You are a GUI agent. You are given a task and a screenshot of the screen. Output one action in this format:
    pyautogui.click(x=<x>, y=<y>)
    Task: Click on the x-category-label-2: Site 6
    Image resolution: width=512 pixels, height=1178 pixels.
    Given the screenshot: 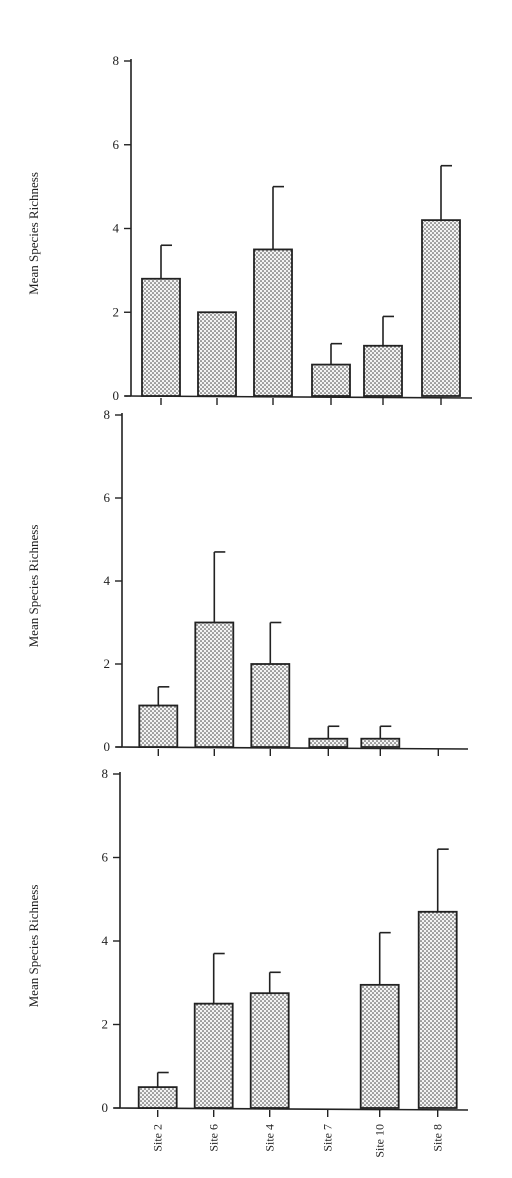 What is the action you would take?
    pyautogui.click(x=214, y=1138)
    